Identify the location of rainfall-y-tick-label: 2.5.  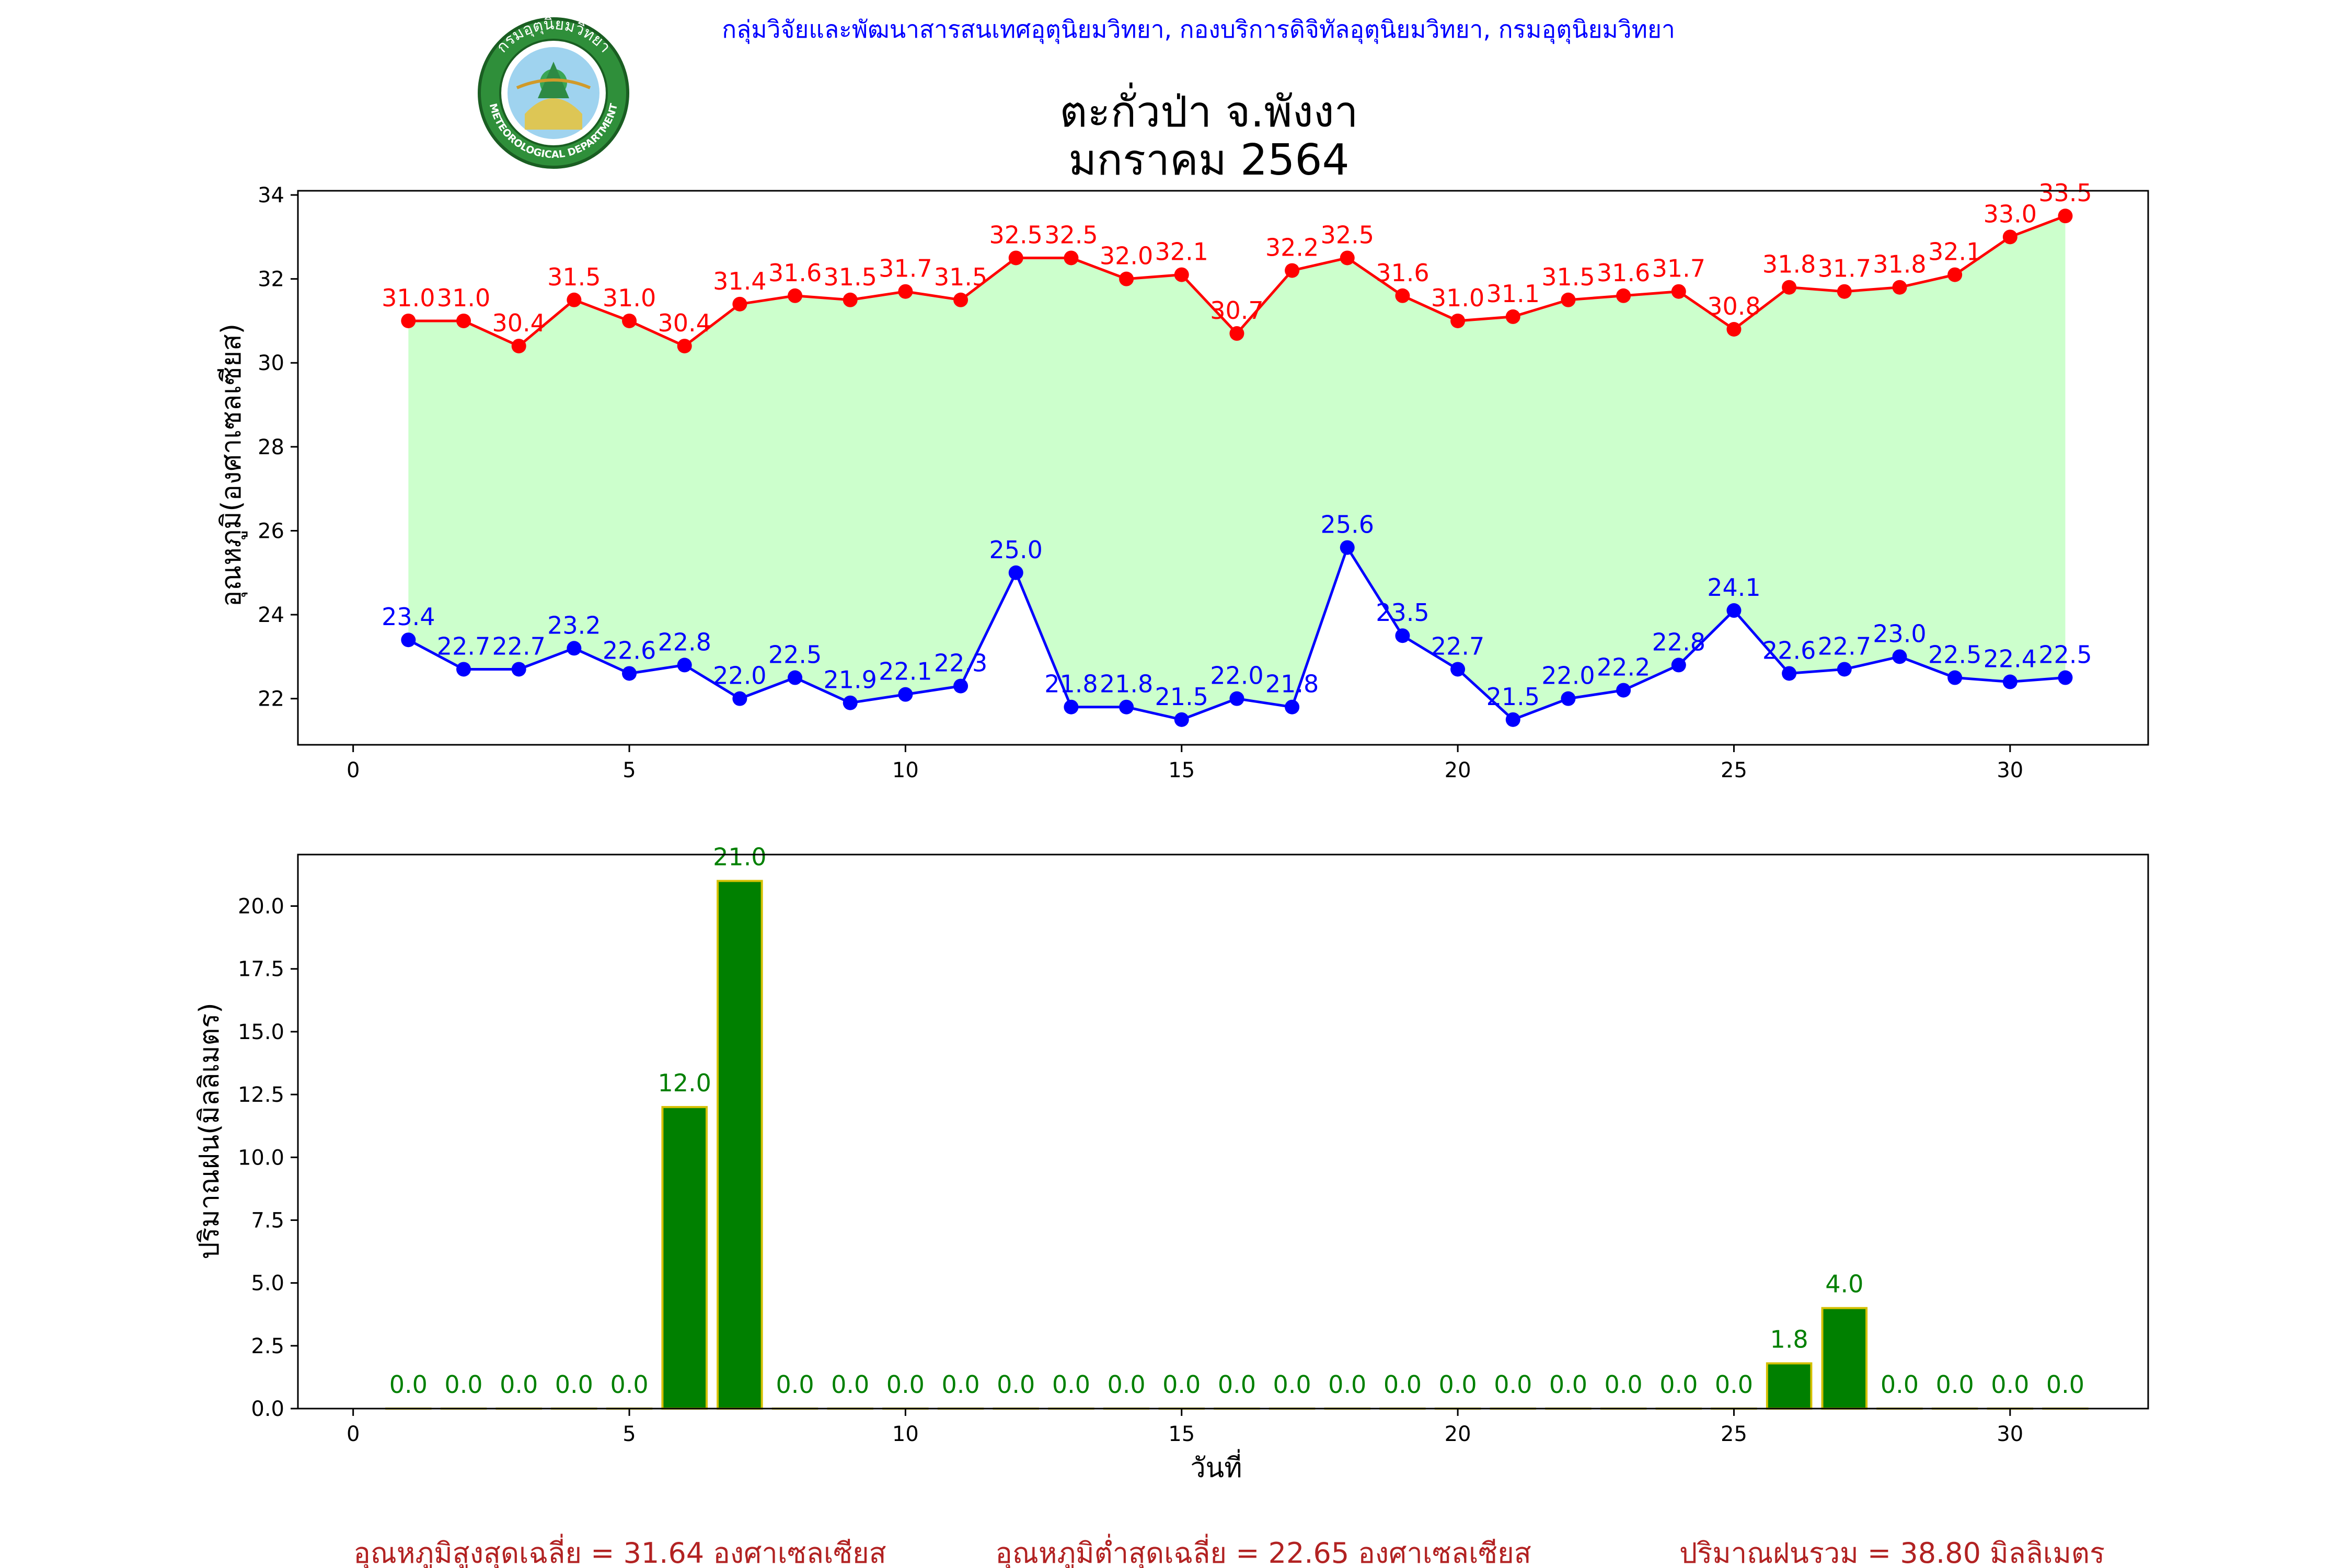
(267, 1346).